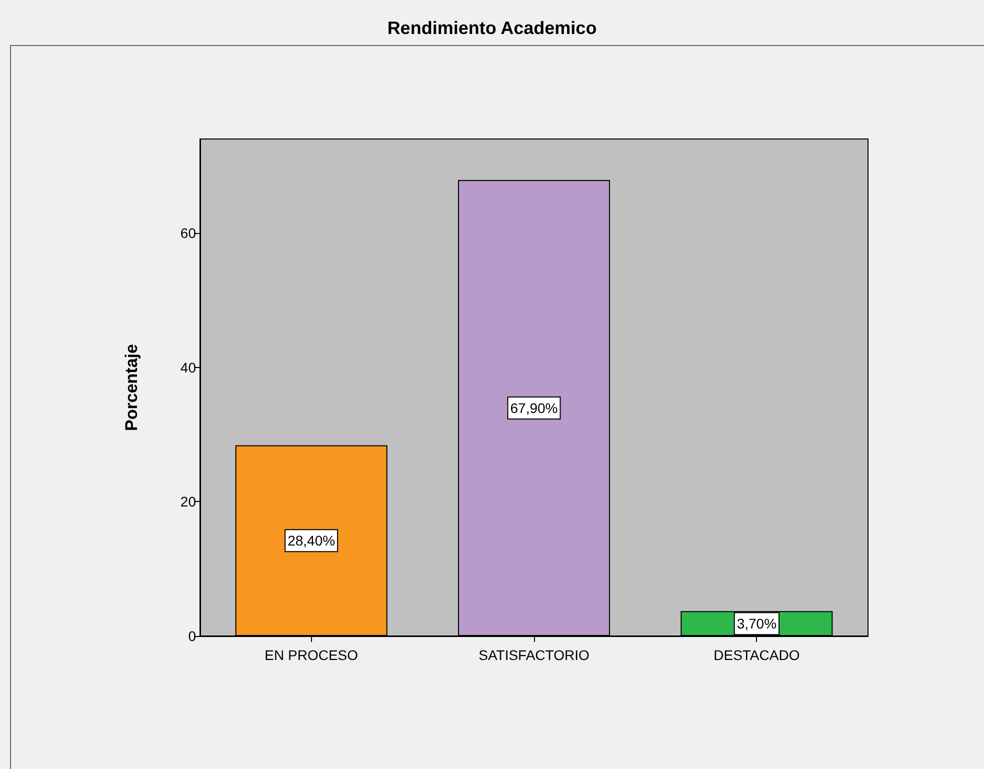 The image size is (984, 769). Describe the element at coordinates (188, 367) in the screenshot. I see `y-tick-label: 40` at that location.